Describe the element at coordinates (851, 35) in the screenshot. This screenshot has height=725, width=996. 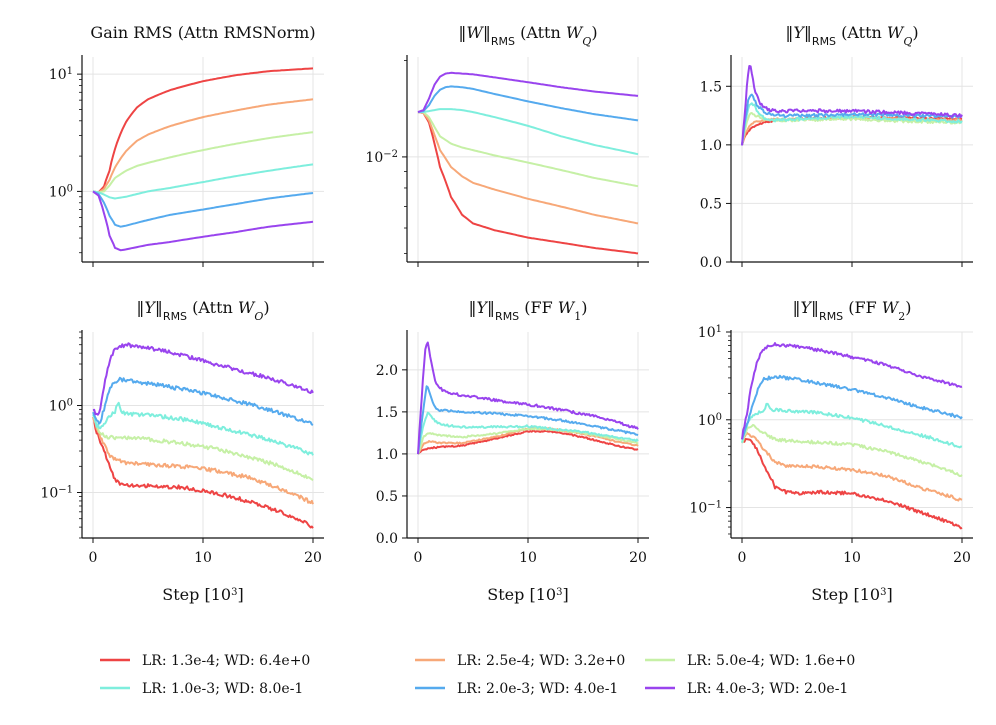
I see `panel-title: ‖Y‖RMS (Attn WQ)` at that location.